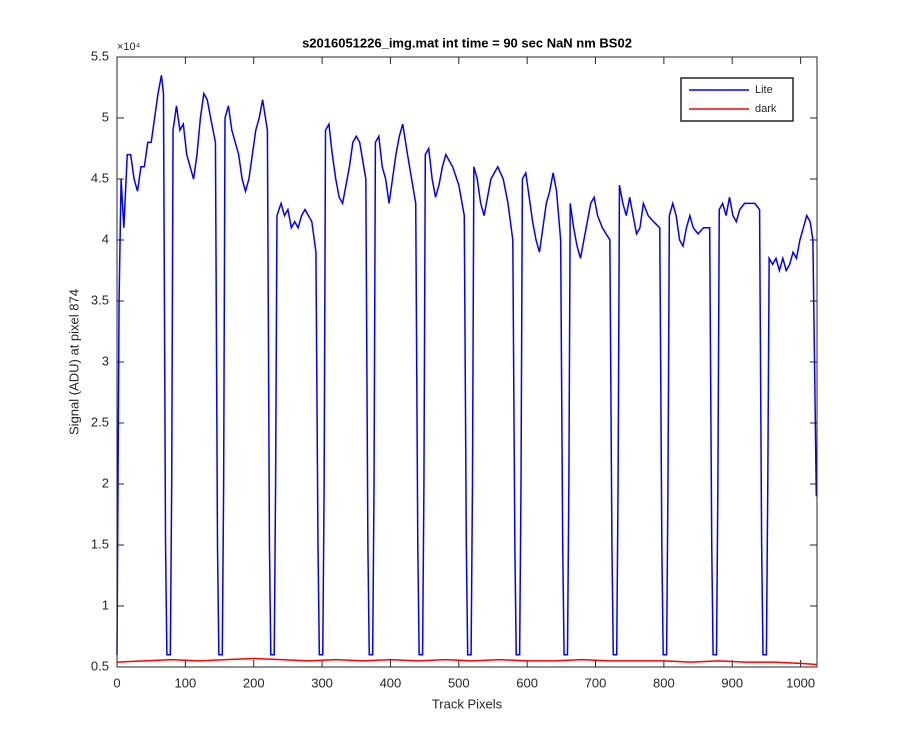 The height and width of the screenshot is (750, 900). I want to click on legend-label: Lite, so click(764, 90).